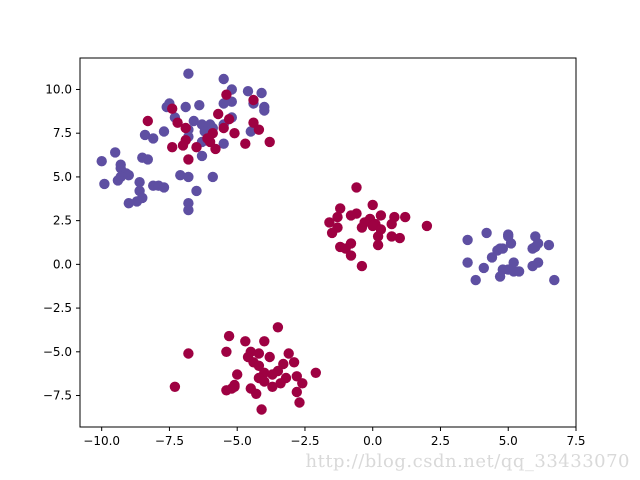 This screenshot has width=640, height=480. What do you see at coordinates (57, 308) in the screenshot?
I see `y-tick-label: −2.5` at bounding box center [57, 308].